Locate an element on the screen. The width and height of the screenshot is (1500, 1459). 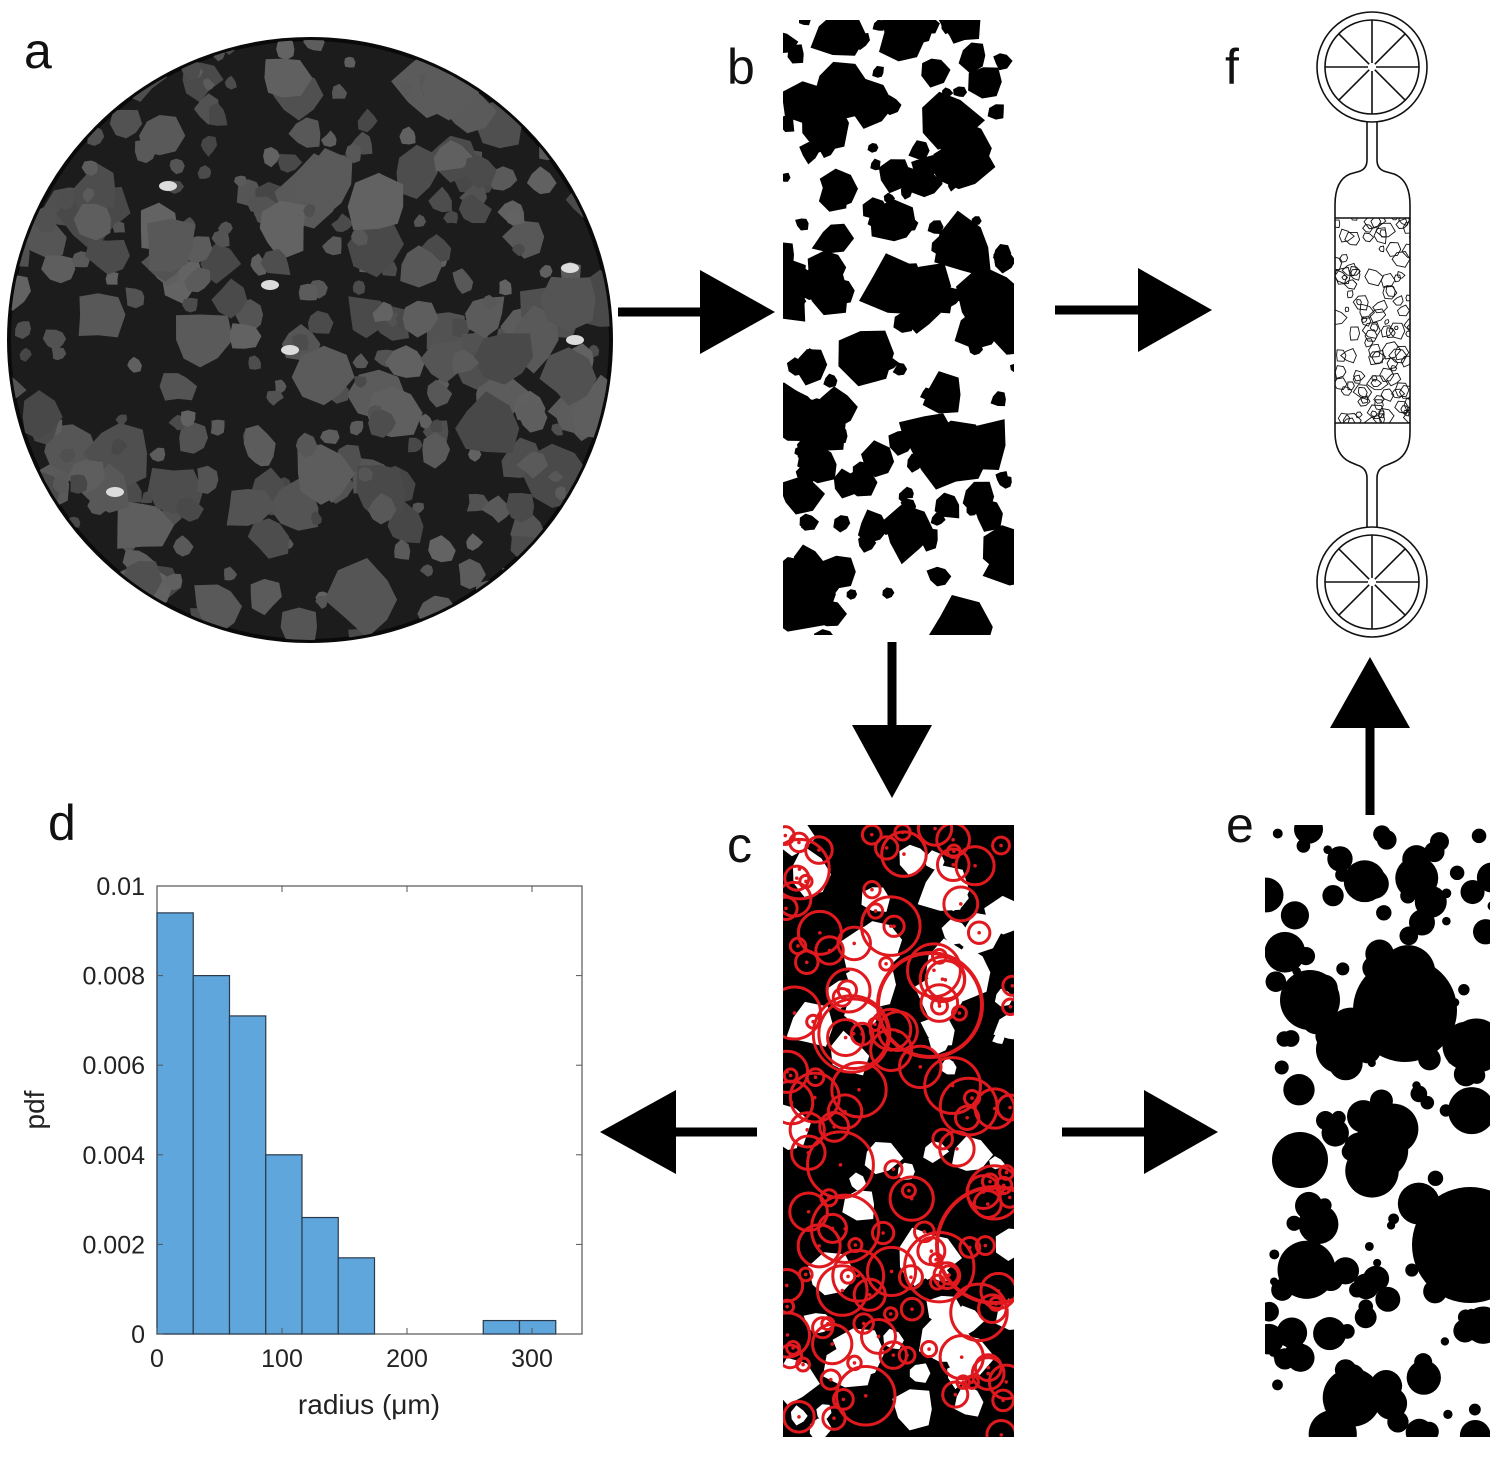
bright-grain is located at coordinates (570, 268).